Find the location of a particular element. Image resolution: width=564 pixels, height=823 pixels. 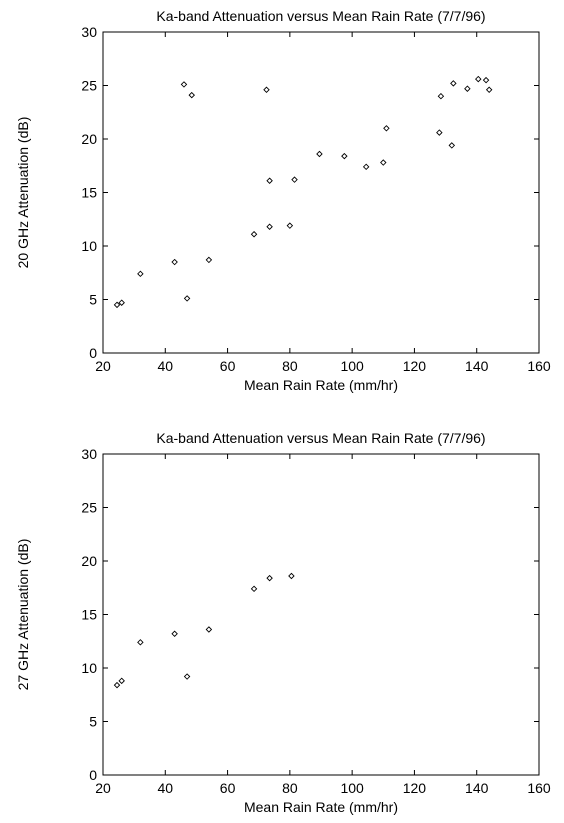

y-axis-title: 20 GHz Attenuation (dB) is located at coordinates (23, 193).